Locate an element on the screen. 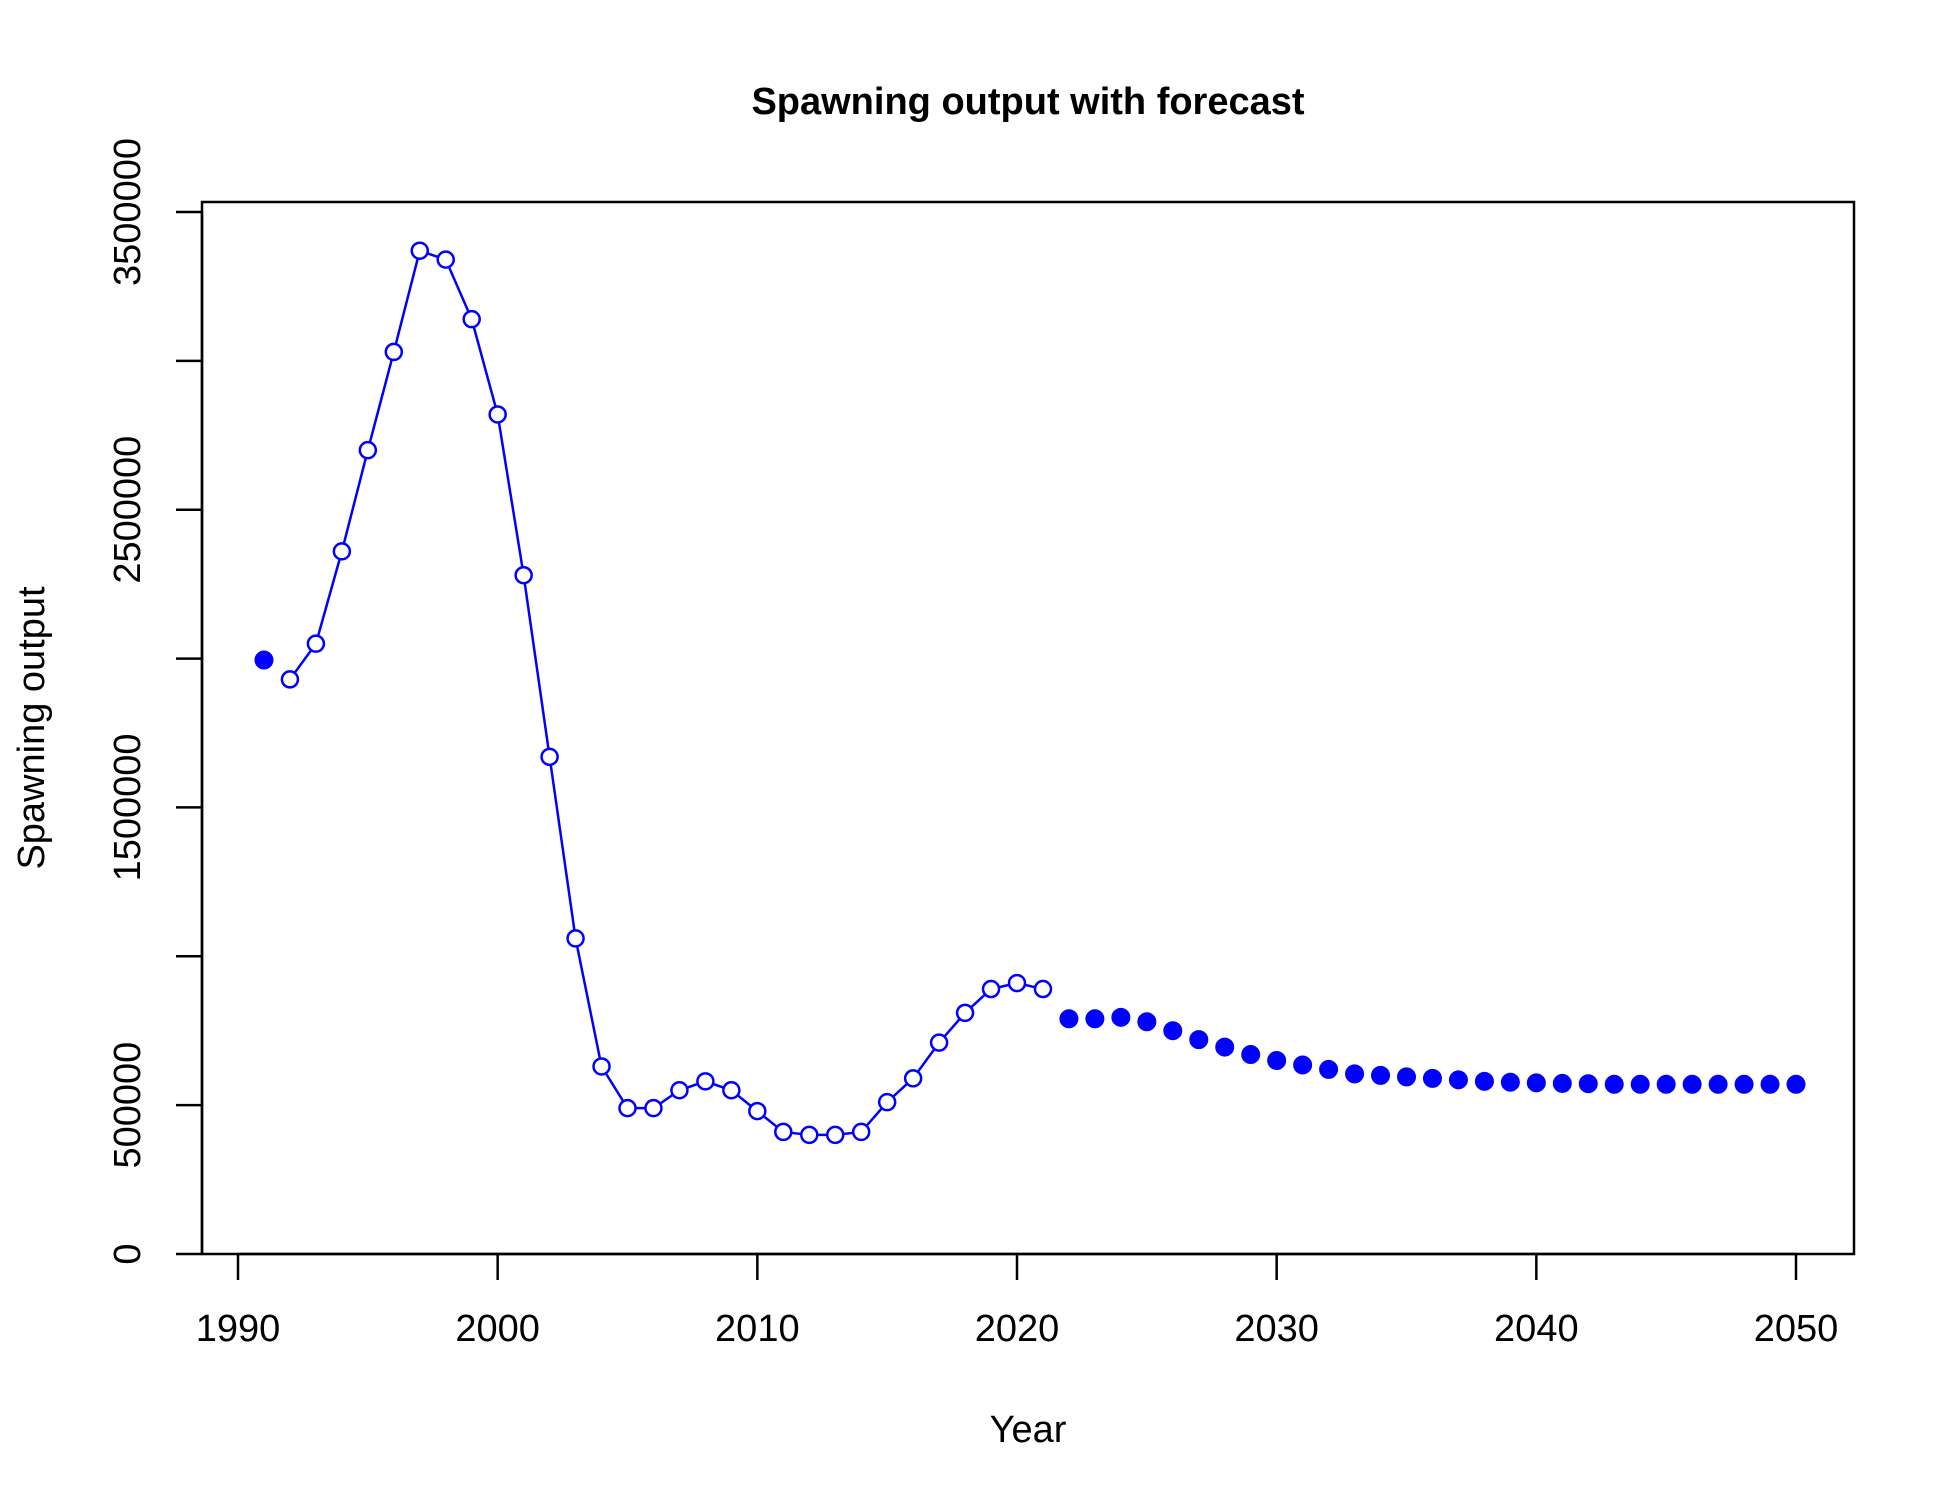 The image size is (1950, 1500). y-axis: 0 500000 1500000 2500000 3500000 is located at coordinates (155, 701).